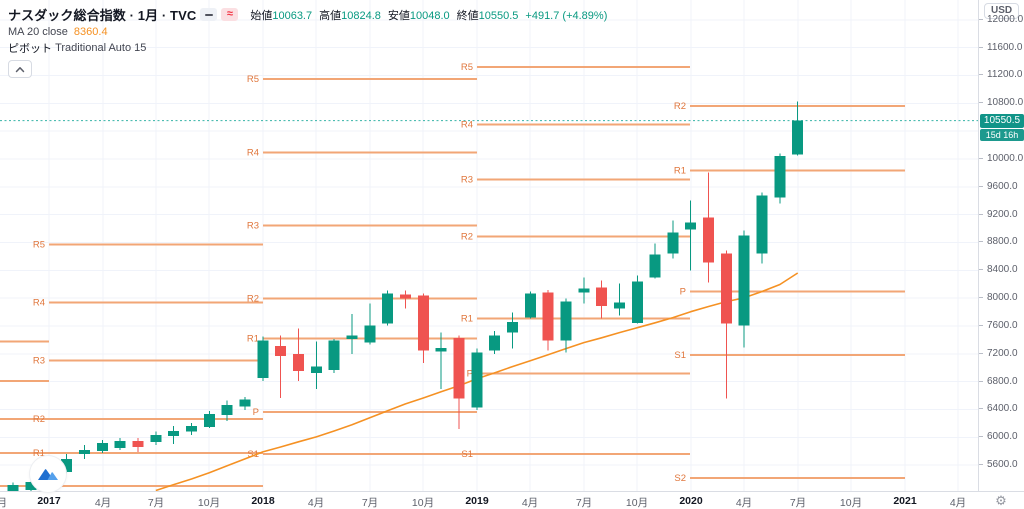 Image resolution: width=1024 pixels, height=509 pixels. What do you see at coordinates (49, 501) in the screenshot?
I see `time-tick-label: 2017` at bounding box center [49, 501].